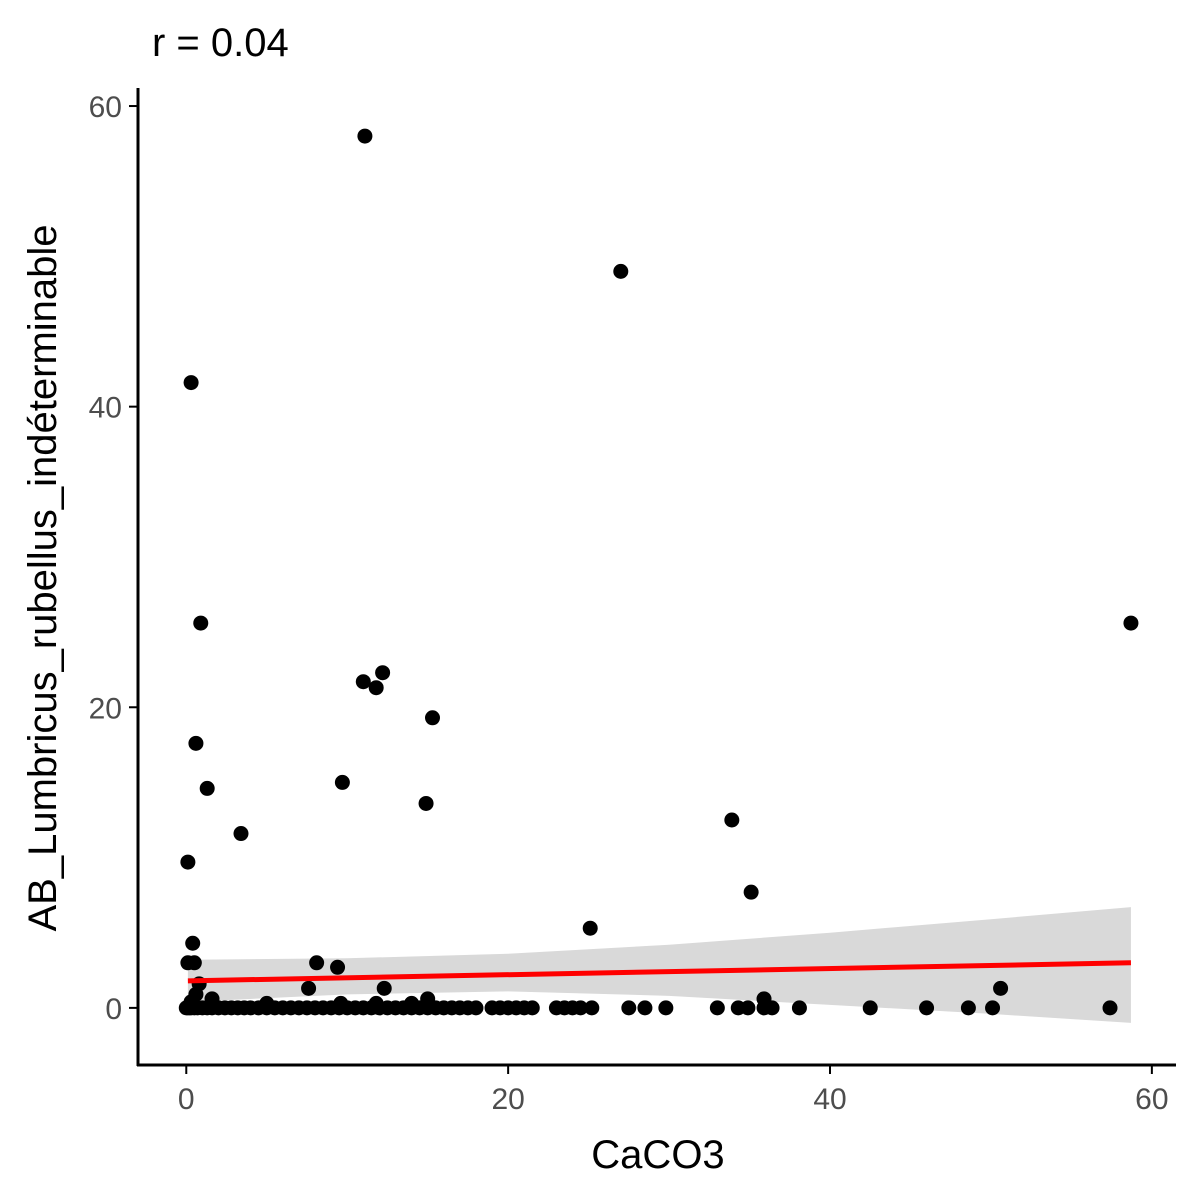 This screenshot has height=1200, width=1200. I want to click on x-tick-label: 60, so click(1151, 1099).